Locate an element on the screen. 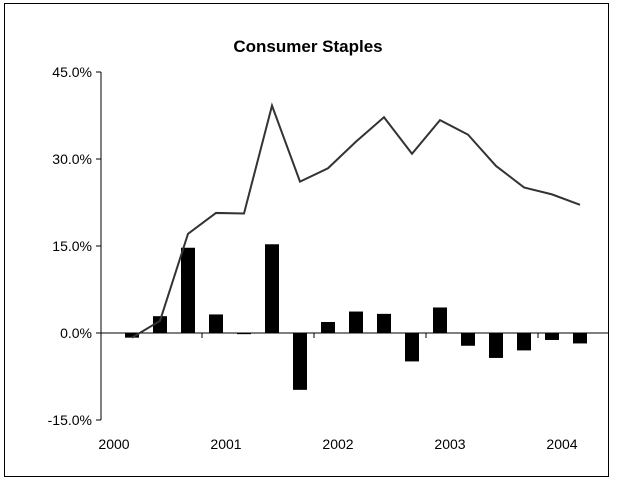 The image size is (618, 487). y-tick-label: 30.0% is located at coordinates (72, 159).